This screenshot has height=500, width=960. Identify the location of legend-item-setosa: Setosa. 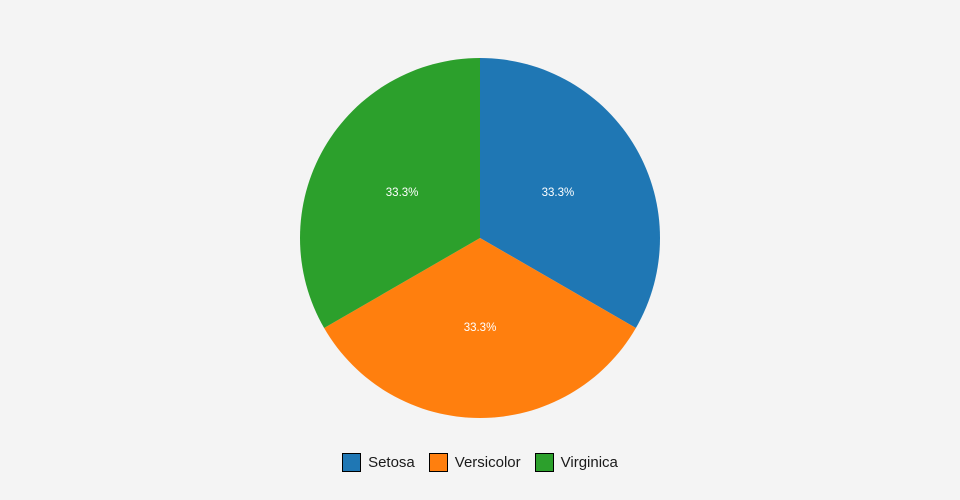
(378, 462).